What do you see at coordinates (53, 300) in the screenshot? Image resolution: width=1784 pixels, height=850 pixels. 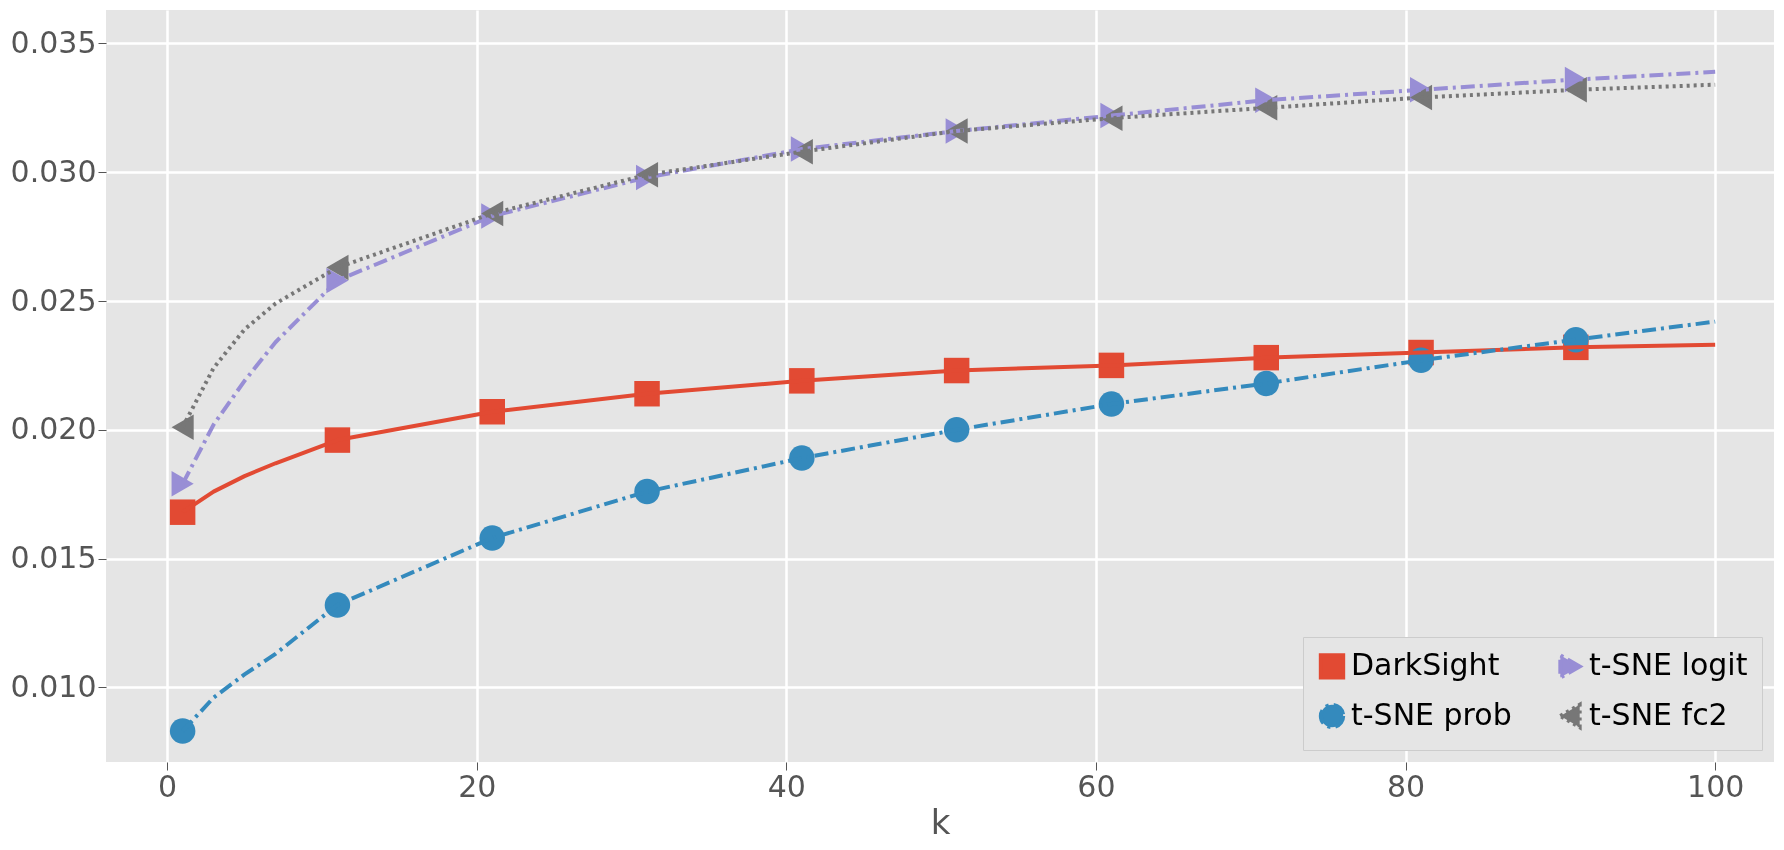 I see `y-tick-label: 0.025` at bounding box center [53, 300].